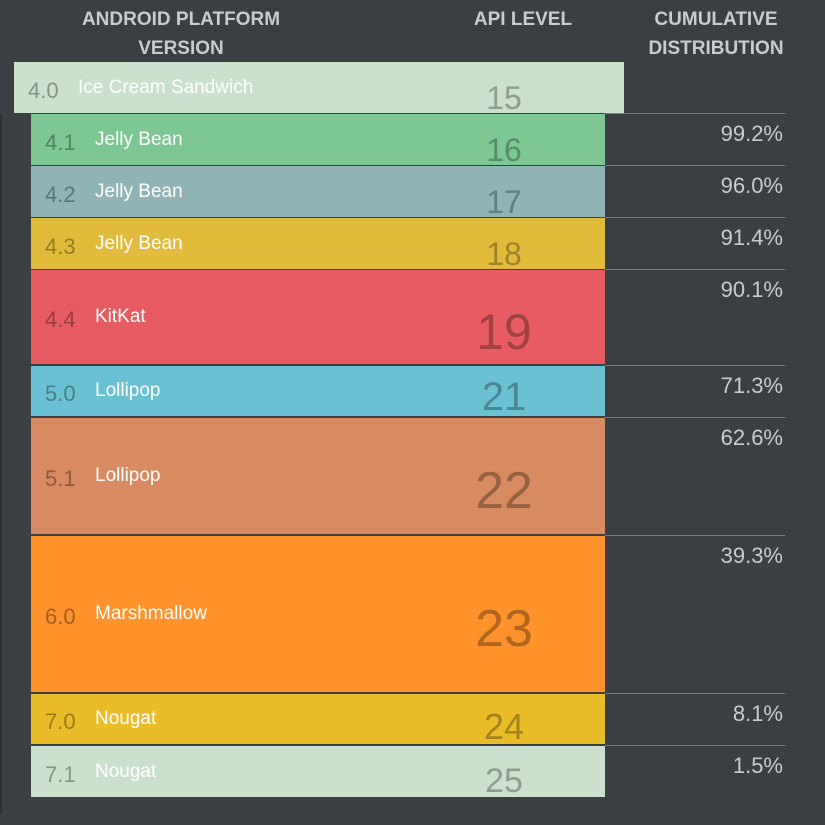 This screenshot has width=825, height=825. What do you see at coordinates (181, 48) in the screenshot?
I see `header-version-line2: VERSION` at bounding box center [181, 48].